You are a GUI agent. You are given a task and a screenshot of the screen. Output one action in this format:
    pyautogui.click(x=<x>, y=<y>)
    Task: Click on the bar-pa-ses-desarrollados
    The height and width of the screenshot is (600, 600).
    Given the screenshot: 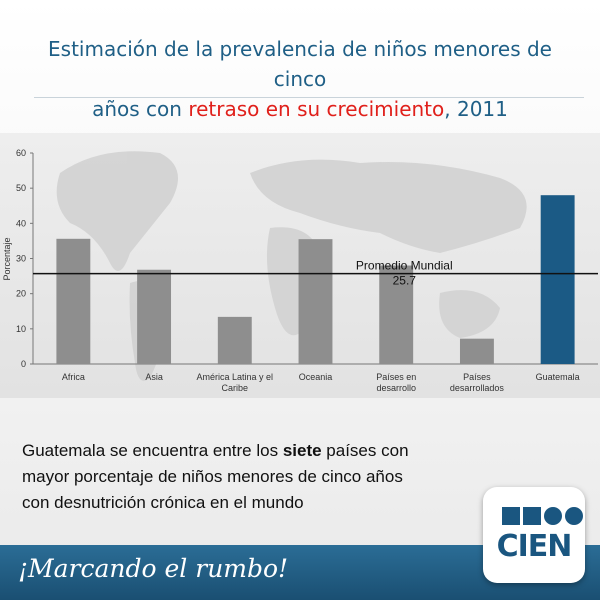 What is the action you would take?
    pyautogui.click(x=476, y=351)
    